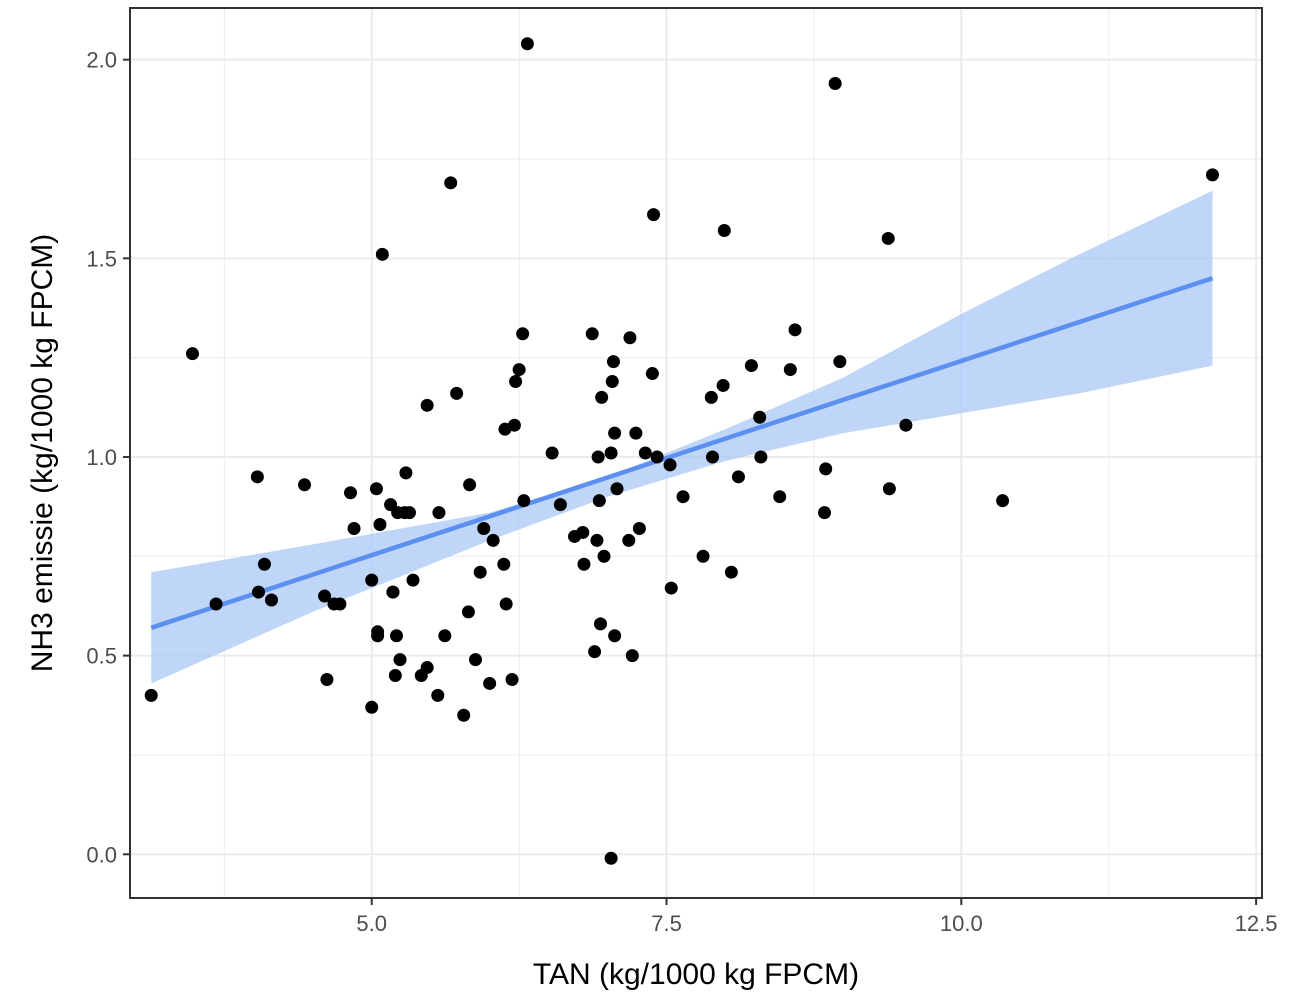 The height and width of the screenshot is (994, 1309). Describe the element at coordinates (961, 923) in the screenshot. I see `x-tick-label: 10.0` at that location.